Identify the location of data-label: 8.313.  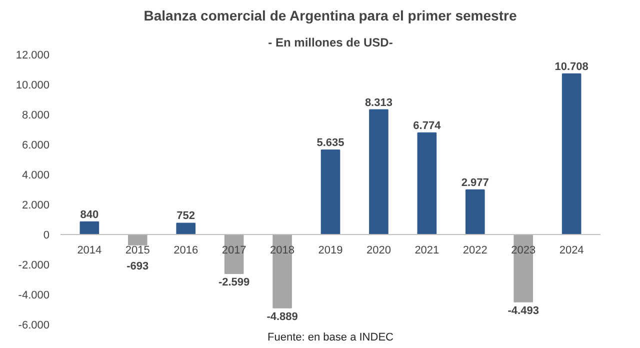
(378, 102).